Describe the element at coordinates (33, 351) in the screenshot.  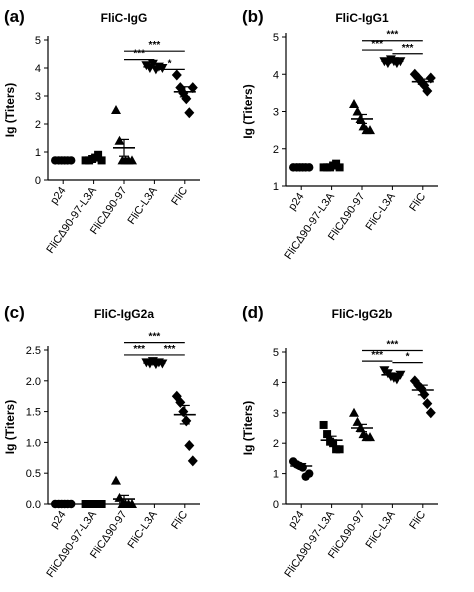
I see `y-tick-label: 2.5` at that location.